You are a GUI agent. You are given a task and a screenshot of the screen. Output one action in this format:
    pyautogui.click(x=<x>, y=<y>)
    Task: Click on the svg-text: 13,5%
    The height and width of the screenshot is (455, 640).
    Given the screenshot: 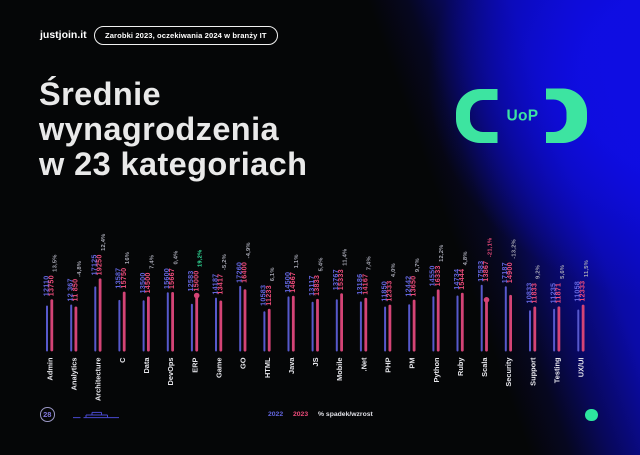 What is the action you would take?
    pyautogui.click(x=56, y=262)
    